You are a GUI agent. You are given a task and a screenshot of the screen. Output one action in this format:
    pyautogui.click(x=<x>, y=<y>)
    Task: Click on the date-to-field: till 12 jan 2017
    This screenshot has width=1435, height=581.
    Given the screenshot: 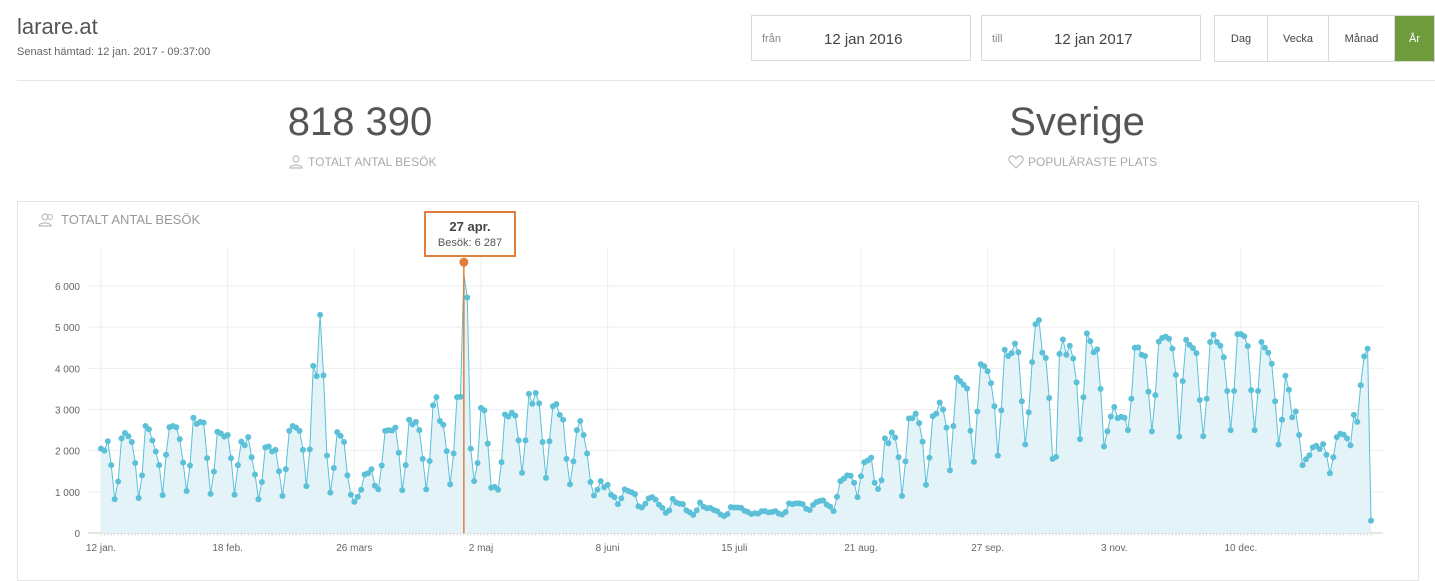 What is the action you would take?
    pyautogui.click(x=1091, y=38)
    